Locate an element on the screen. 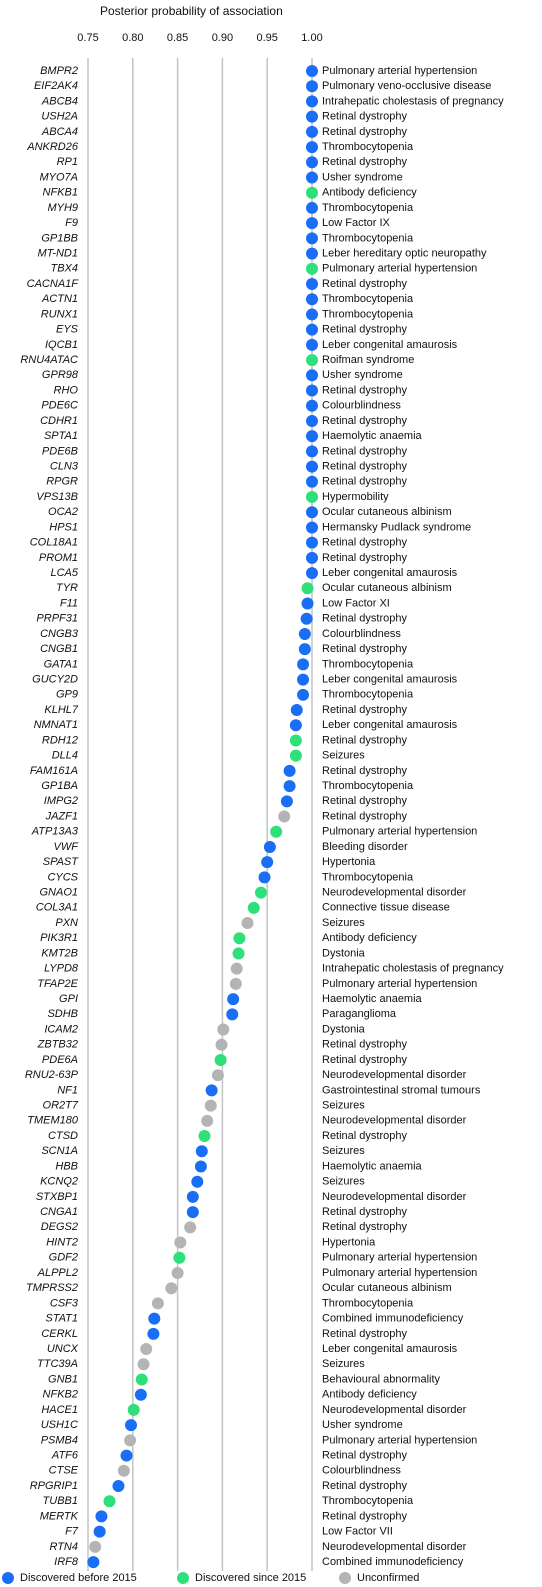 This screenshot has height=1587, width=542. disease-label: Bleeding disorder is located at coordinates (365, 847).